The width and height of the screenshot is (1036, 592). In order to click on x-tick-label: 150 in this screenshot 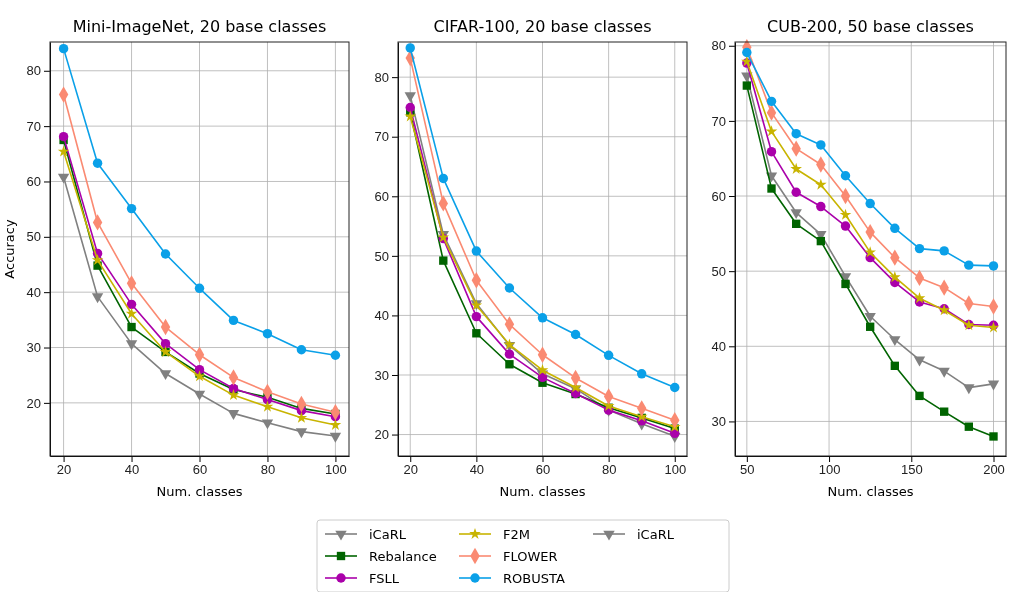, I will do `click(911, 470)`.